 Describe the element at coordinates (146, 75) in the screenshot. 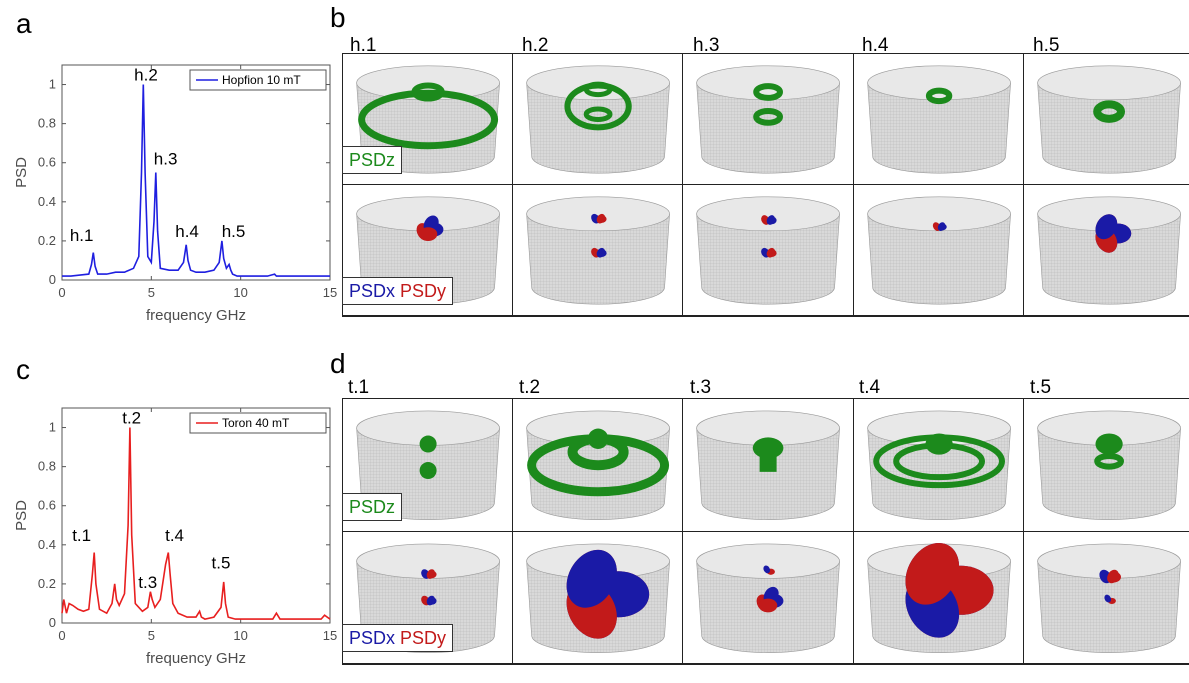

I see `peak-label: h.2` at that location.